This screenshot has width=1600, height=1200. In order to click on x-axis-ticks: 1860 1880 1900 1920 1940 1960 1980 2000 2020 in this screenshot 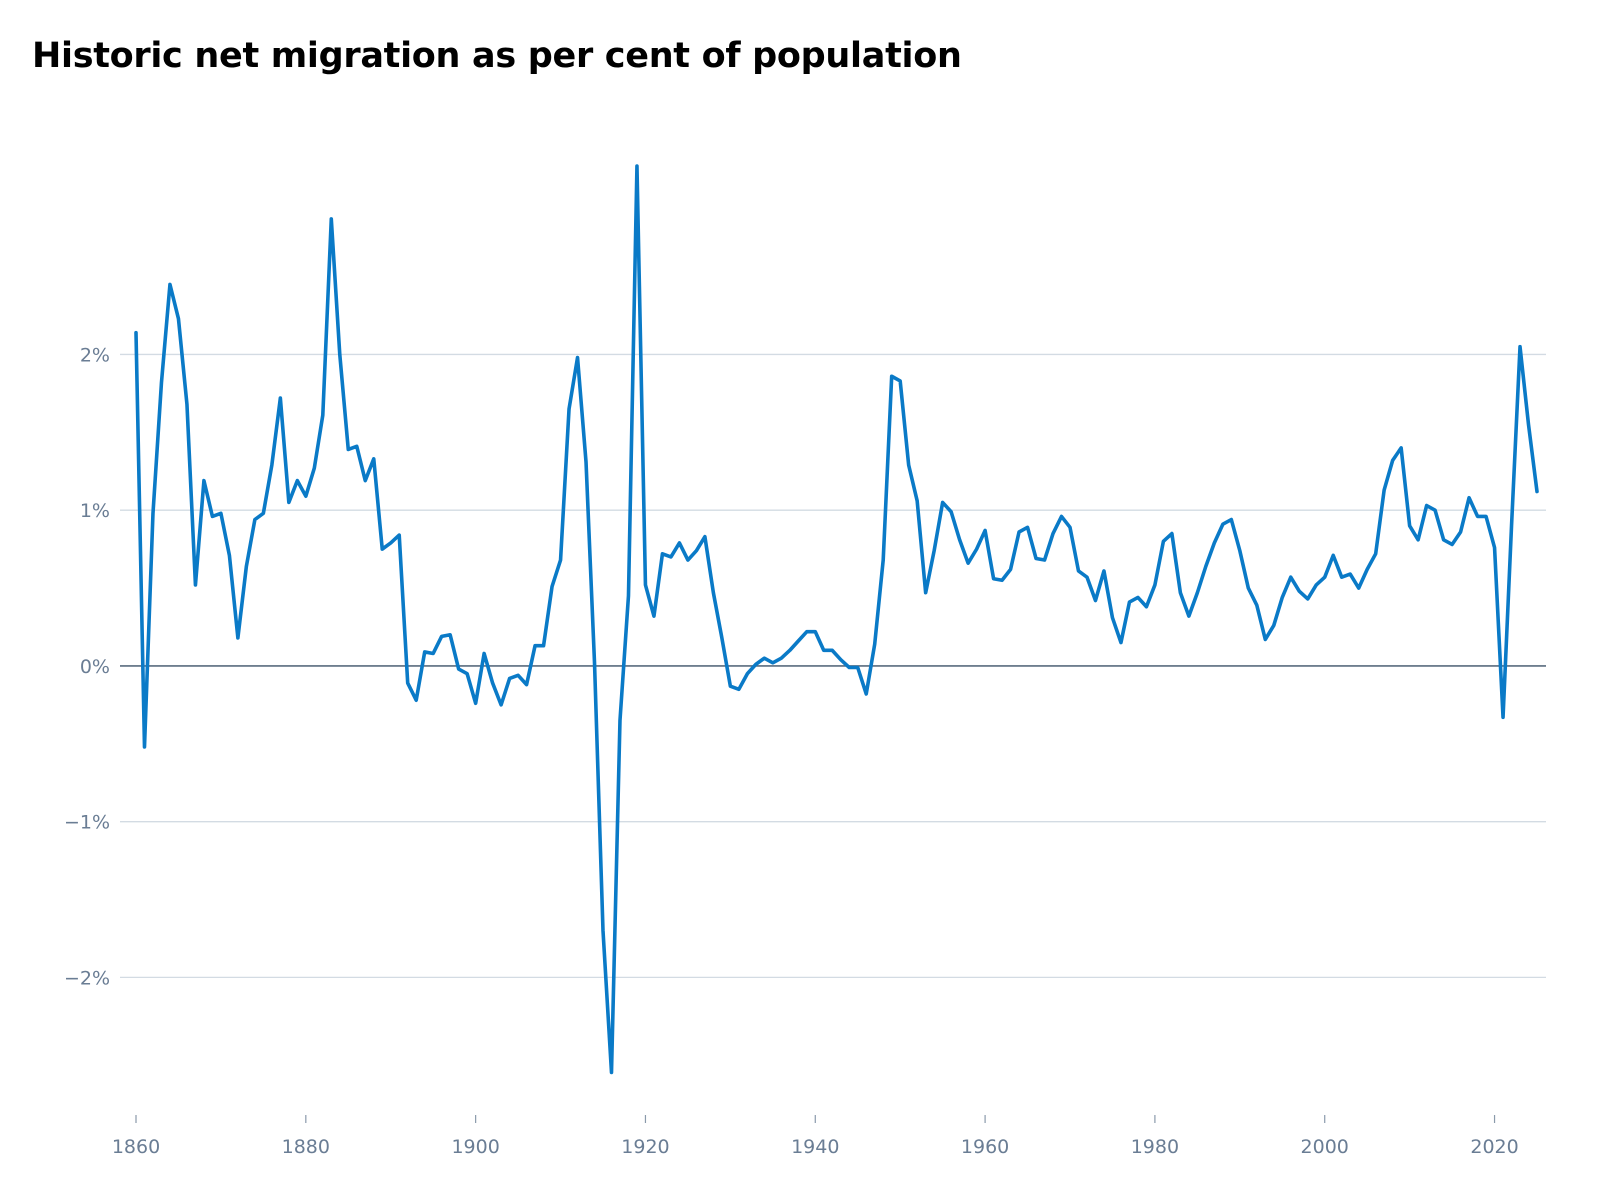, I will do `click(815, 1136)`.